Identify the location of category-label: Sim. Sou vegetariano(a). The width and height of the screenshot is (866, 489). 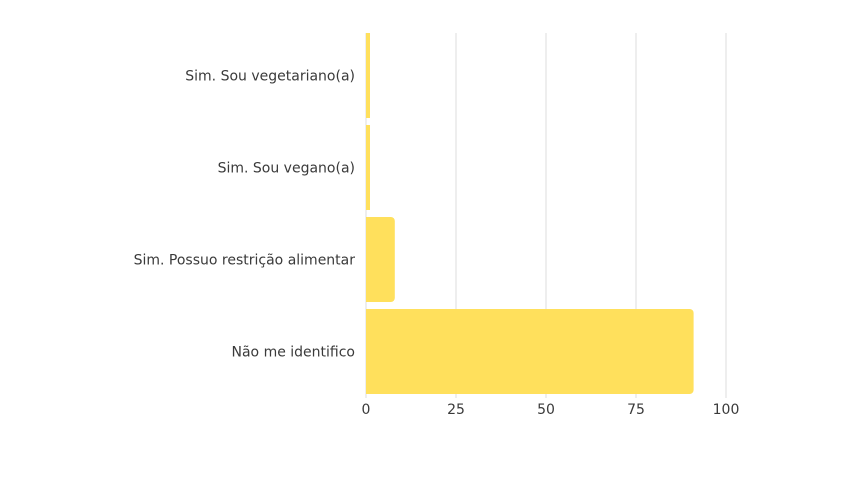
(270, 77).